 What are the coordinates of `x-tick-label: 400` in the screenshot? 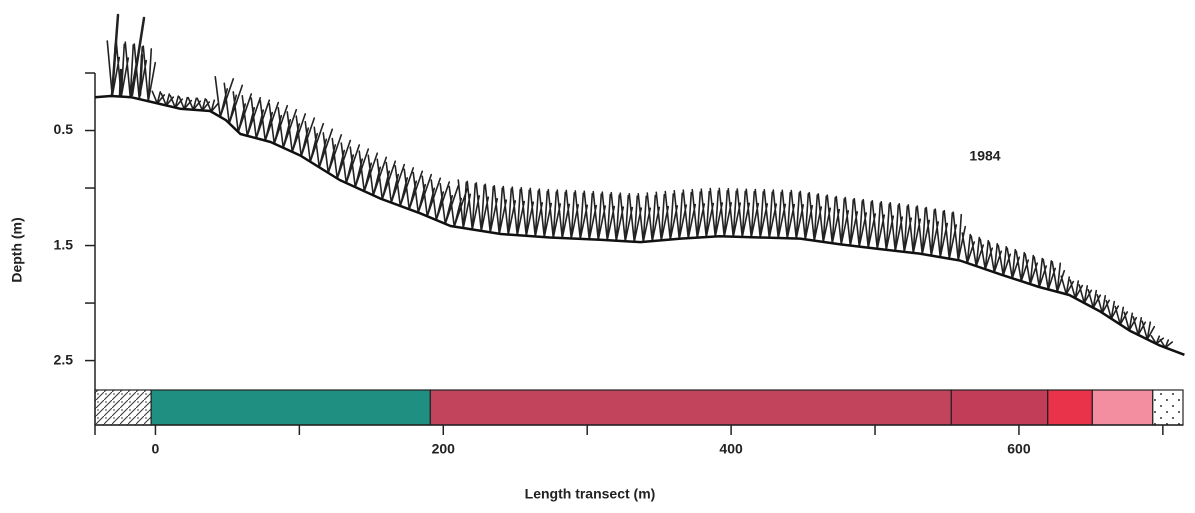 It's located at (731, 449).